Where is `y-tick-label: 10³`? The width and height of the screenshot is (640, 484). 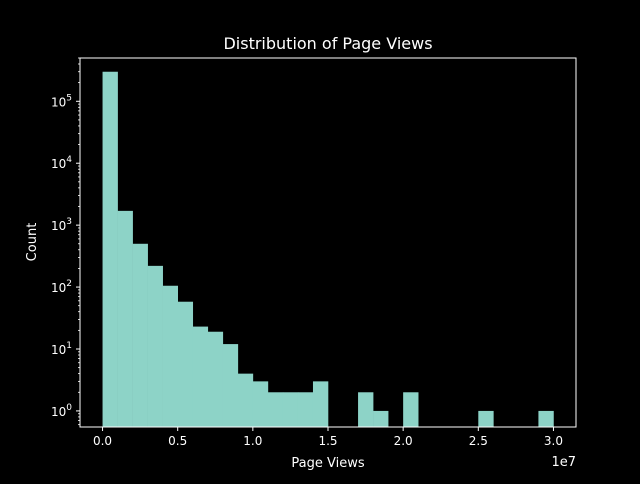 y-tick-label: 10³ is located at coordinates (61, 225).